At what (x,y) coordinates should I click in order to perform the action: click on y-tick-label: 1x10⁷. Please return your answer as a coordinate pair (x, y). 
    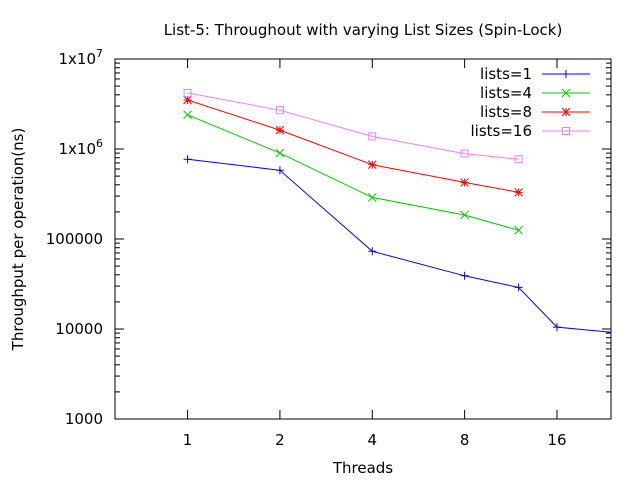
    Looking at the image, I should click on (80, 57).